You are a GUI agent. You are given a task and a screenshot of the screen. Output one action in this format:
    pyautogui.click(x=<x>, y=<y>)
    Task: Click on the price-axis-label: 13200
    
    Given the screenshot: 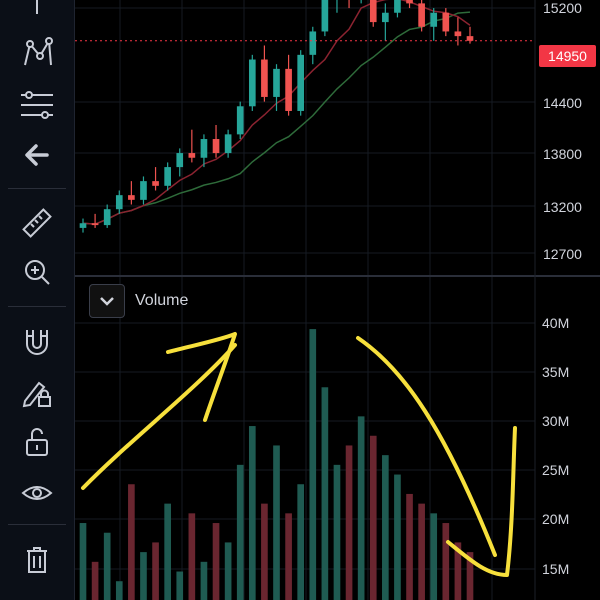 What is the action you would take?
    pyautogui.click(x=562, y=207)
    